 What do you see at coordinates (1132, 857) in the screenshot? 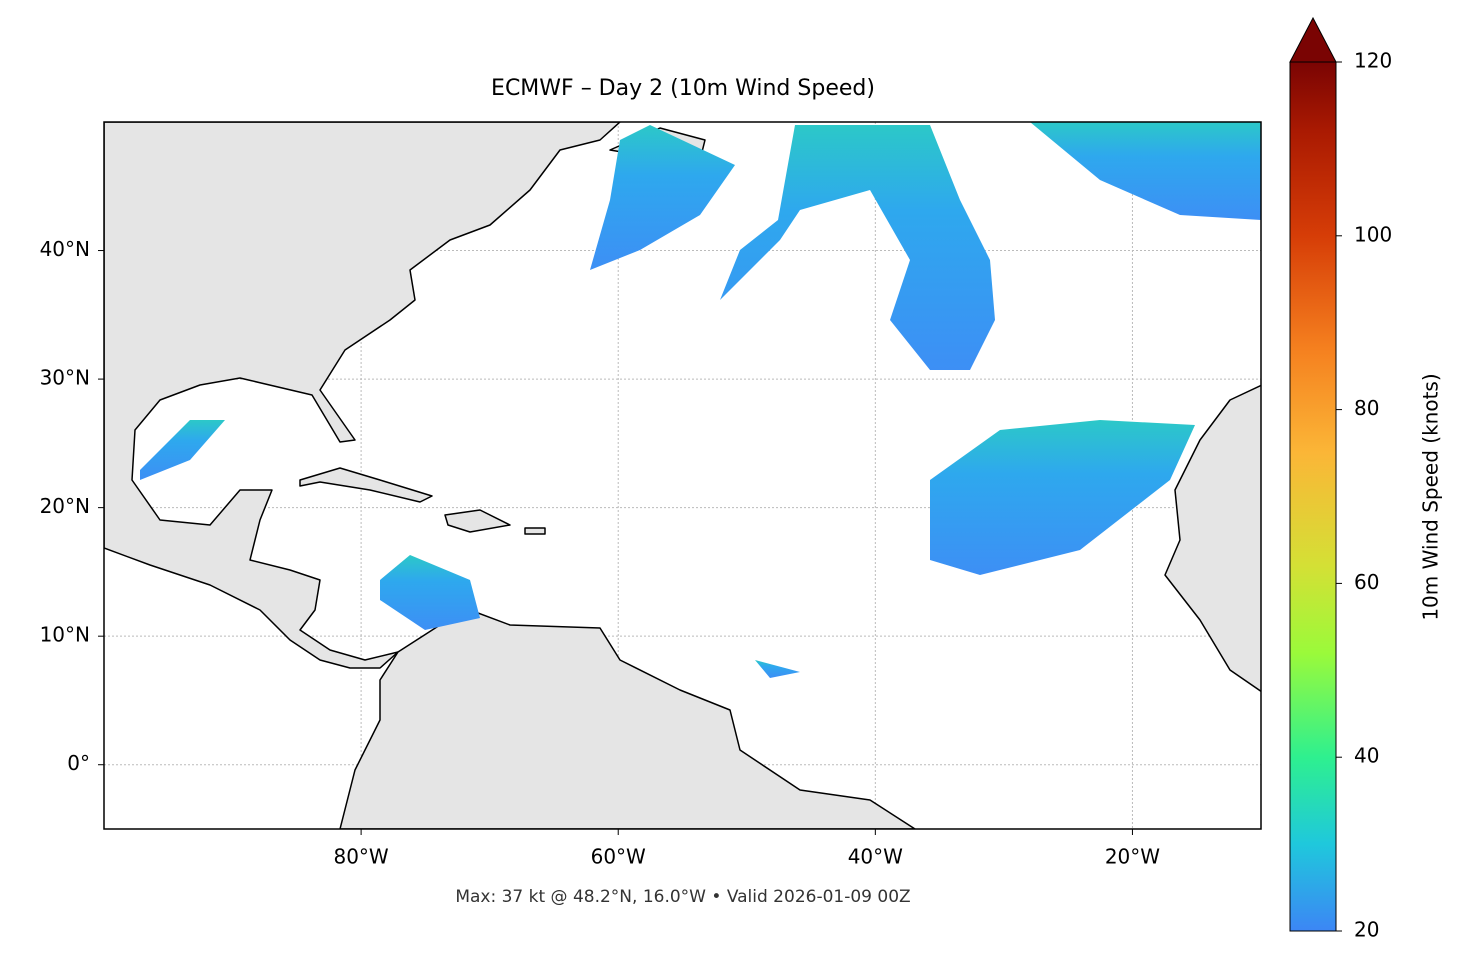
I see `x-tick-label: 20°W` at bounding box center [1132, 857].